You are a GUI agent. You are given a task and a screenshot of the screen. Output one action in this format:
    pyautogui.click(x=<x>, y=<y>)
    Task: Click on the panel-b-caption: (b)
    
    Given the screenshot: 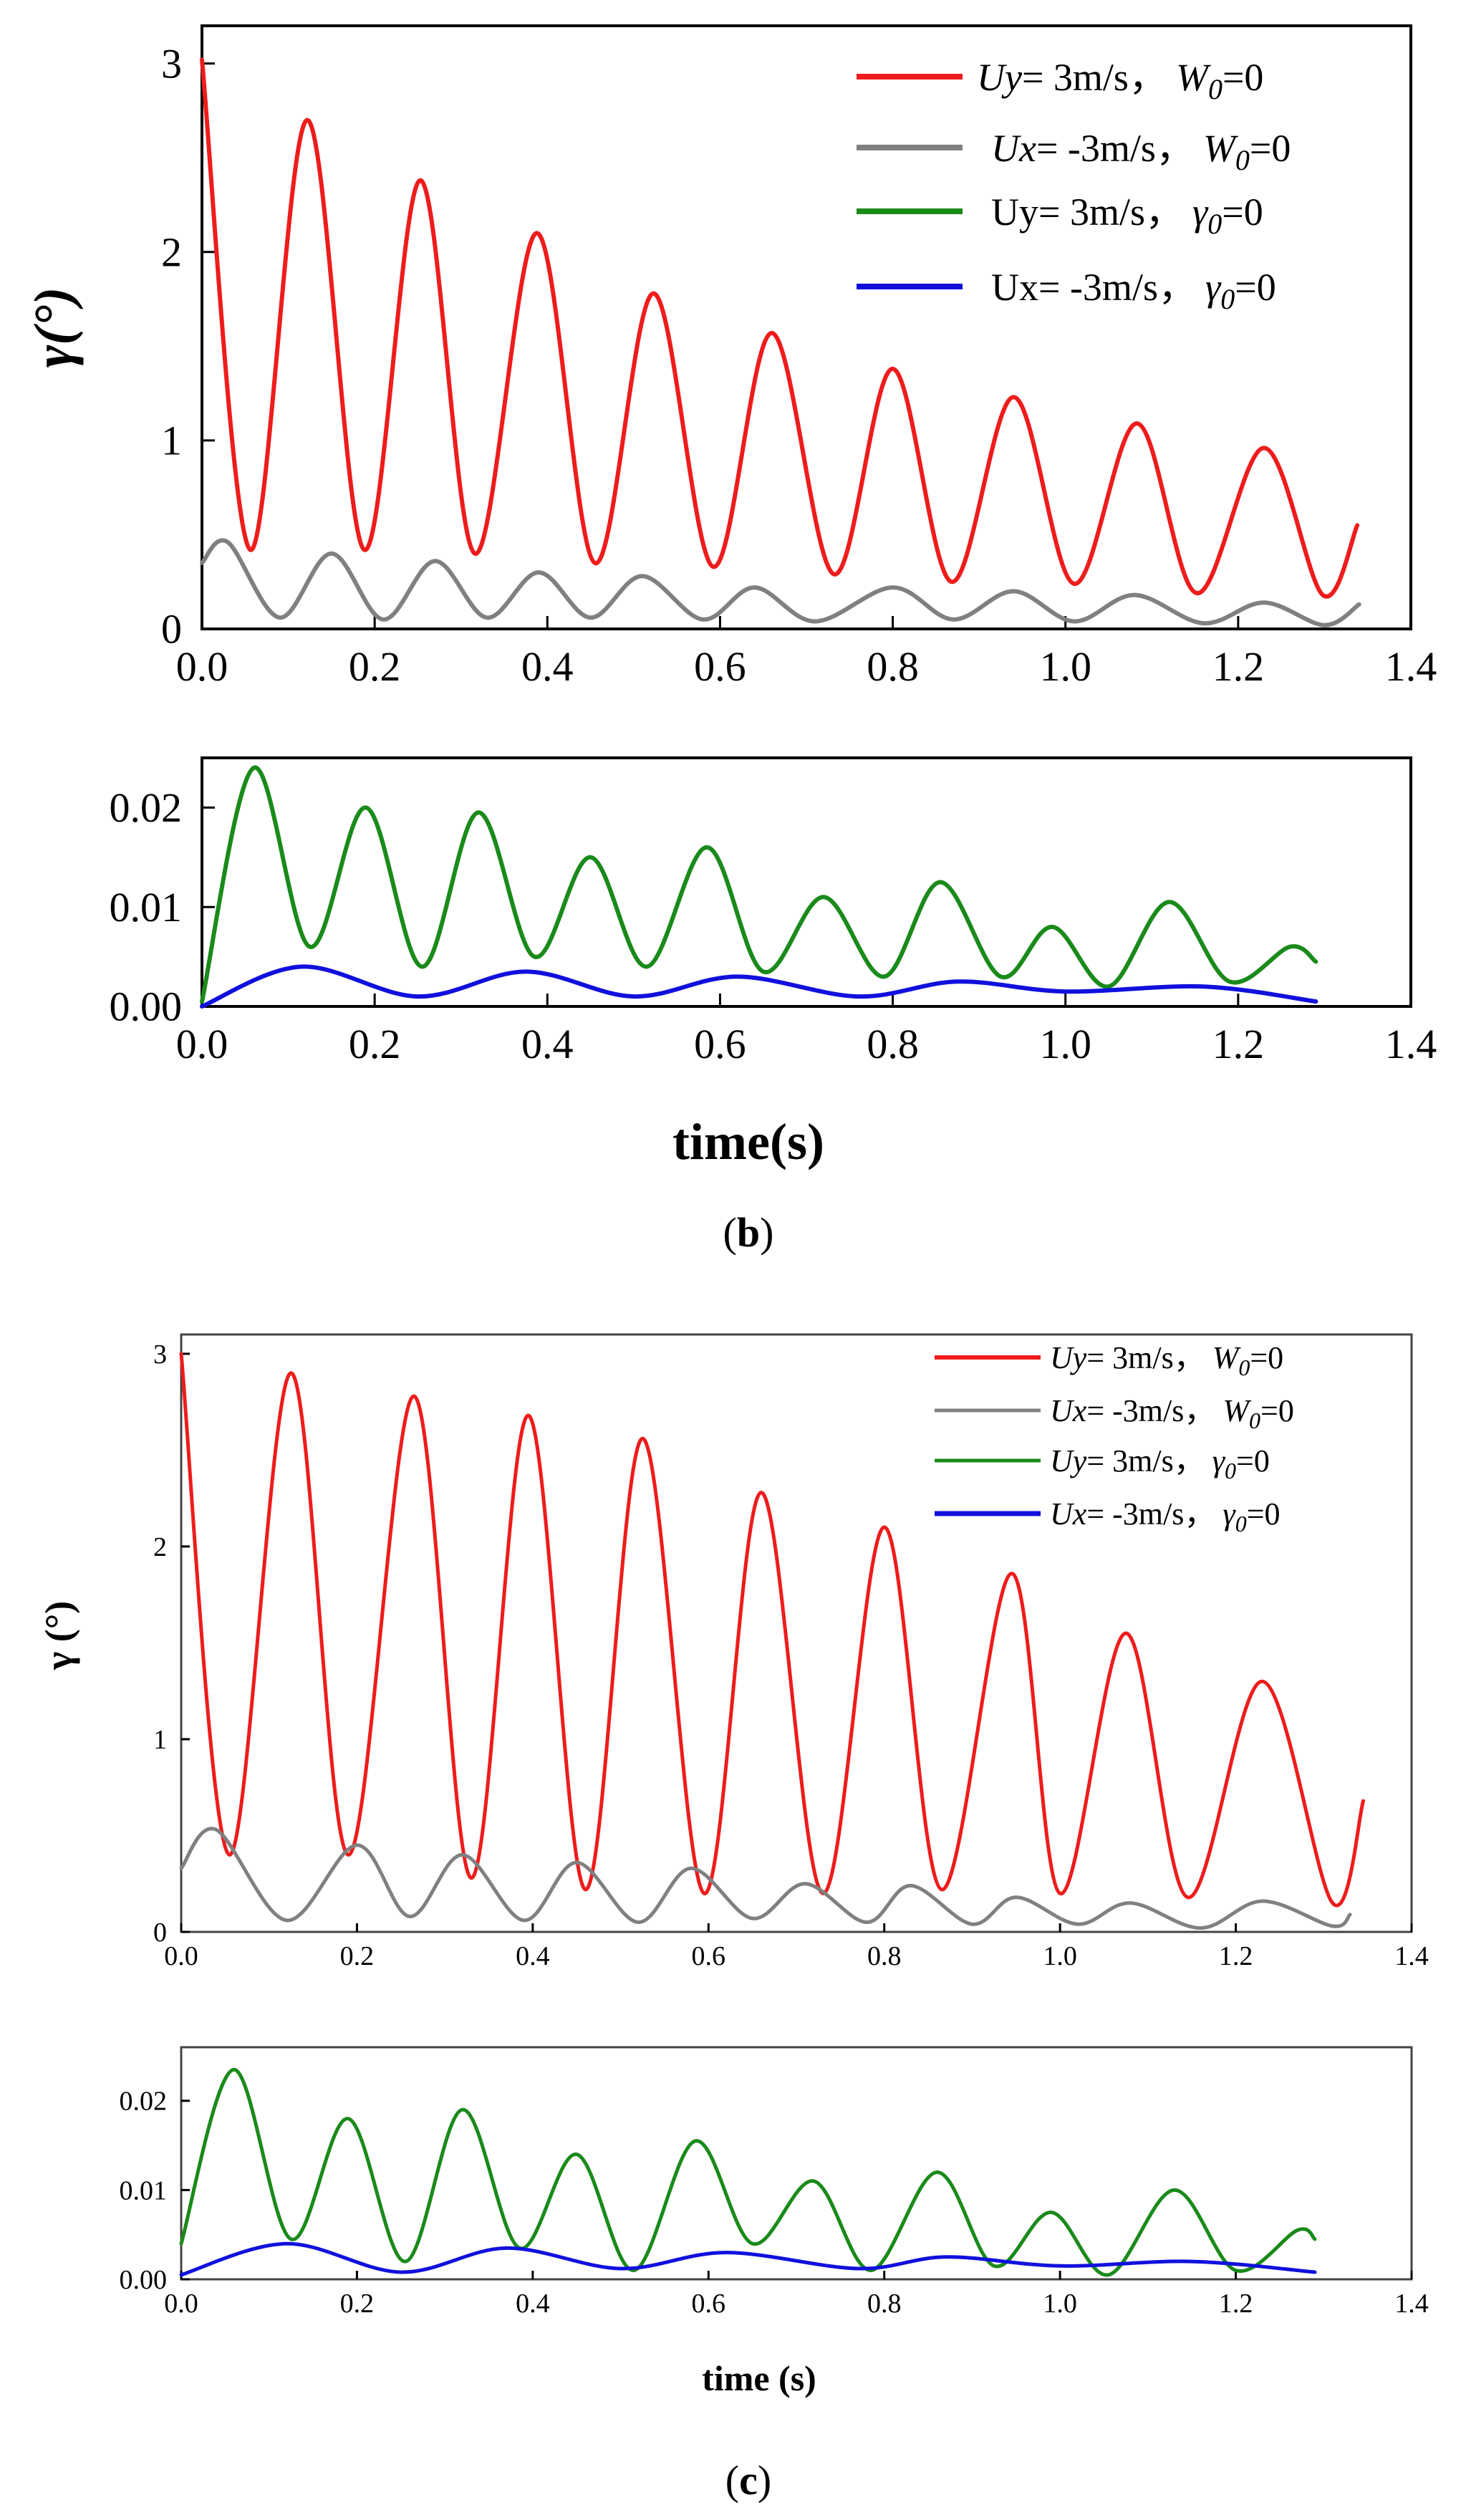 What is the action you would take?
    pyautogui.click(x=749, y=1232)
    